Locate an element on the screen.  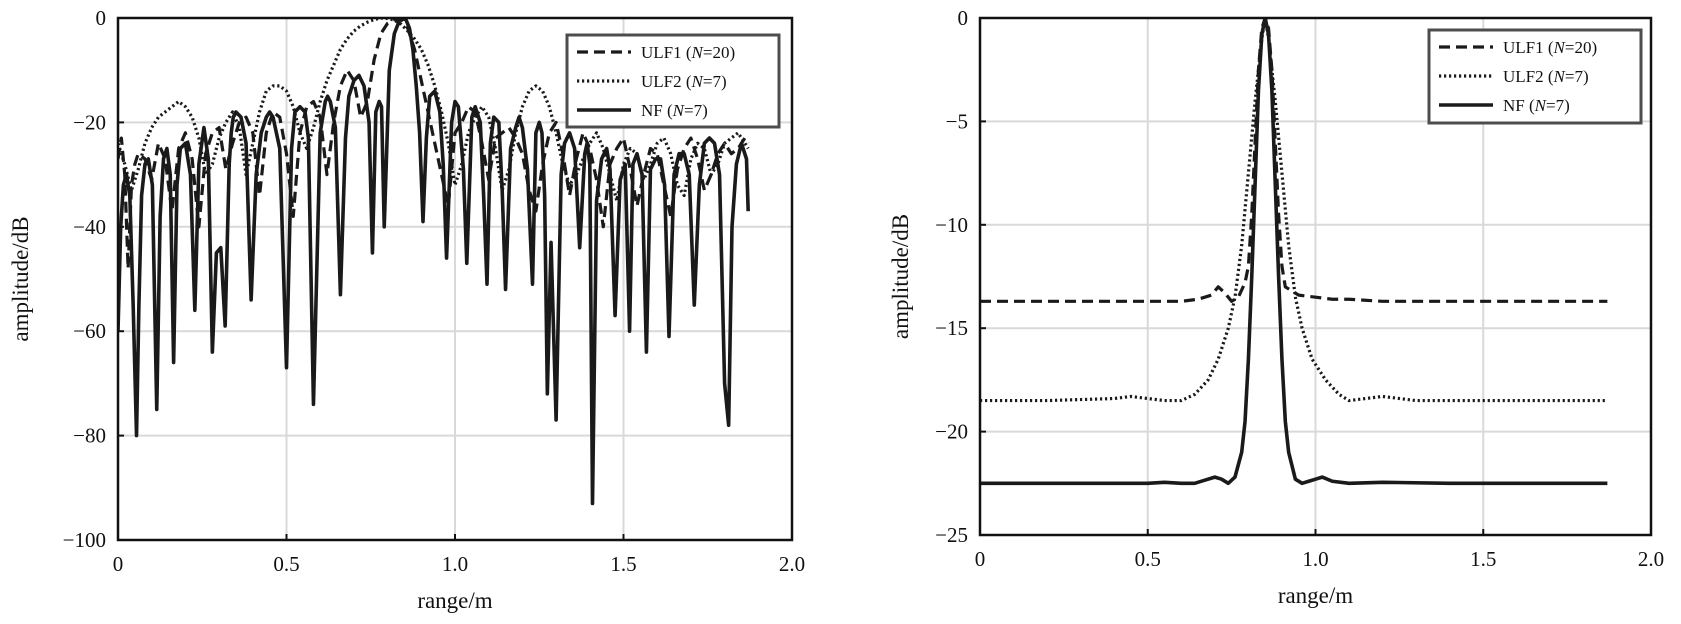
y-tick-label: −25 is located at coordinates (951, 535).